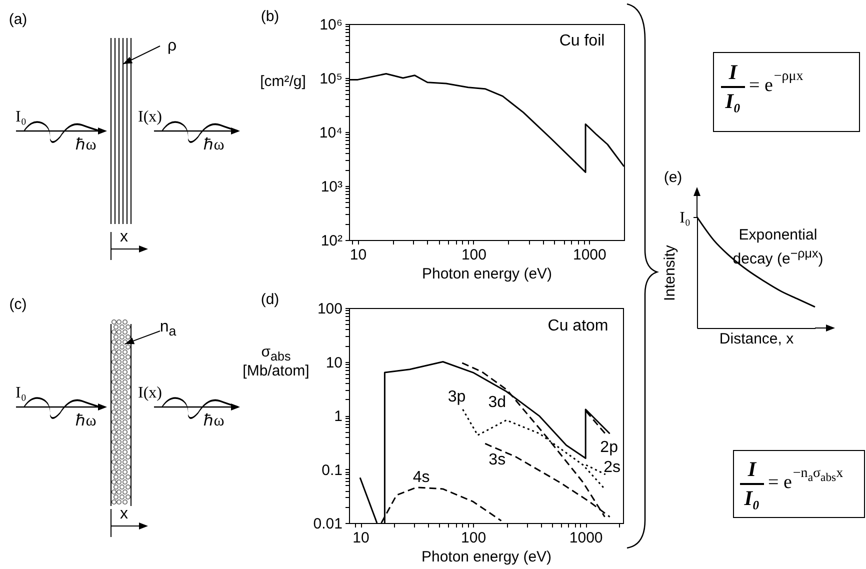  I want to click on y-tick-label: 0.01, so click(327, 524).